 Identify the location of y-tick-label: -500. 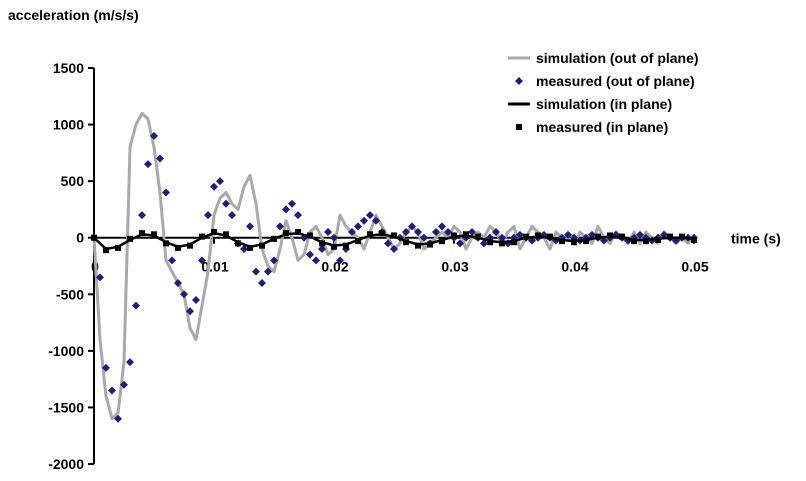
(70, 294).